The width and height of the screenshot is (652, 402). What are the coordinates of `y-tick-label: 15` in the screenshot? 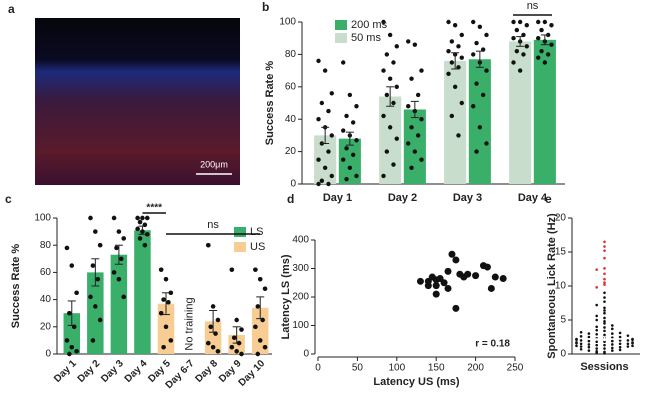 It's located at (561, 252).